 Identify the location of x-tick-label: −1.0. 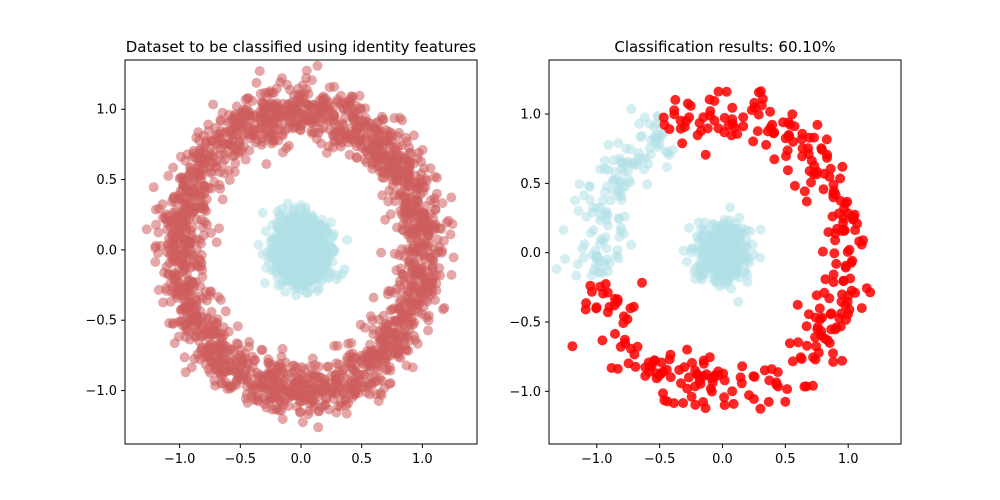
(597, 459).